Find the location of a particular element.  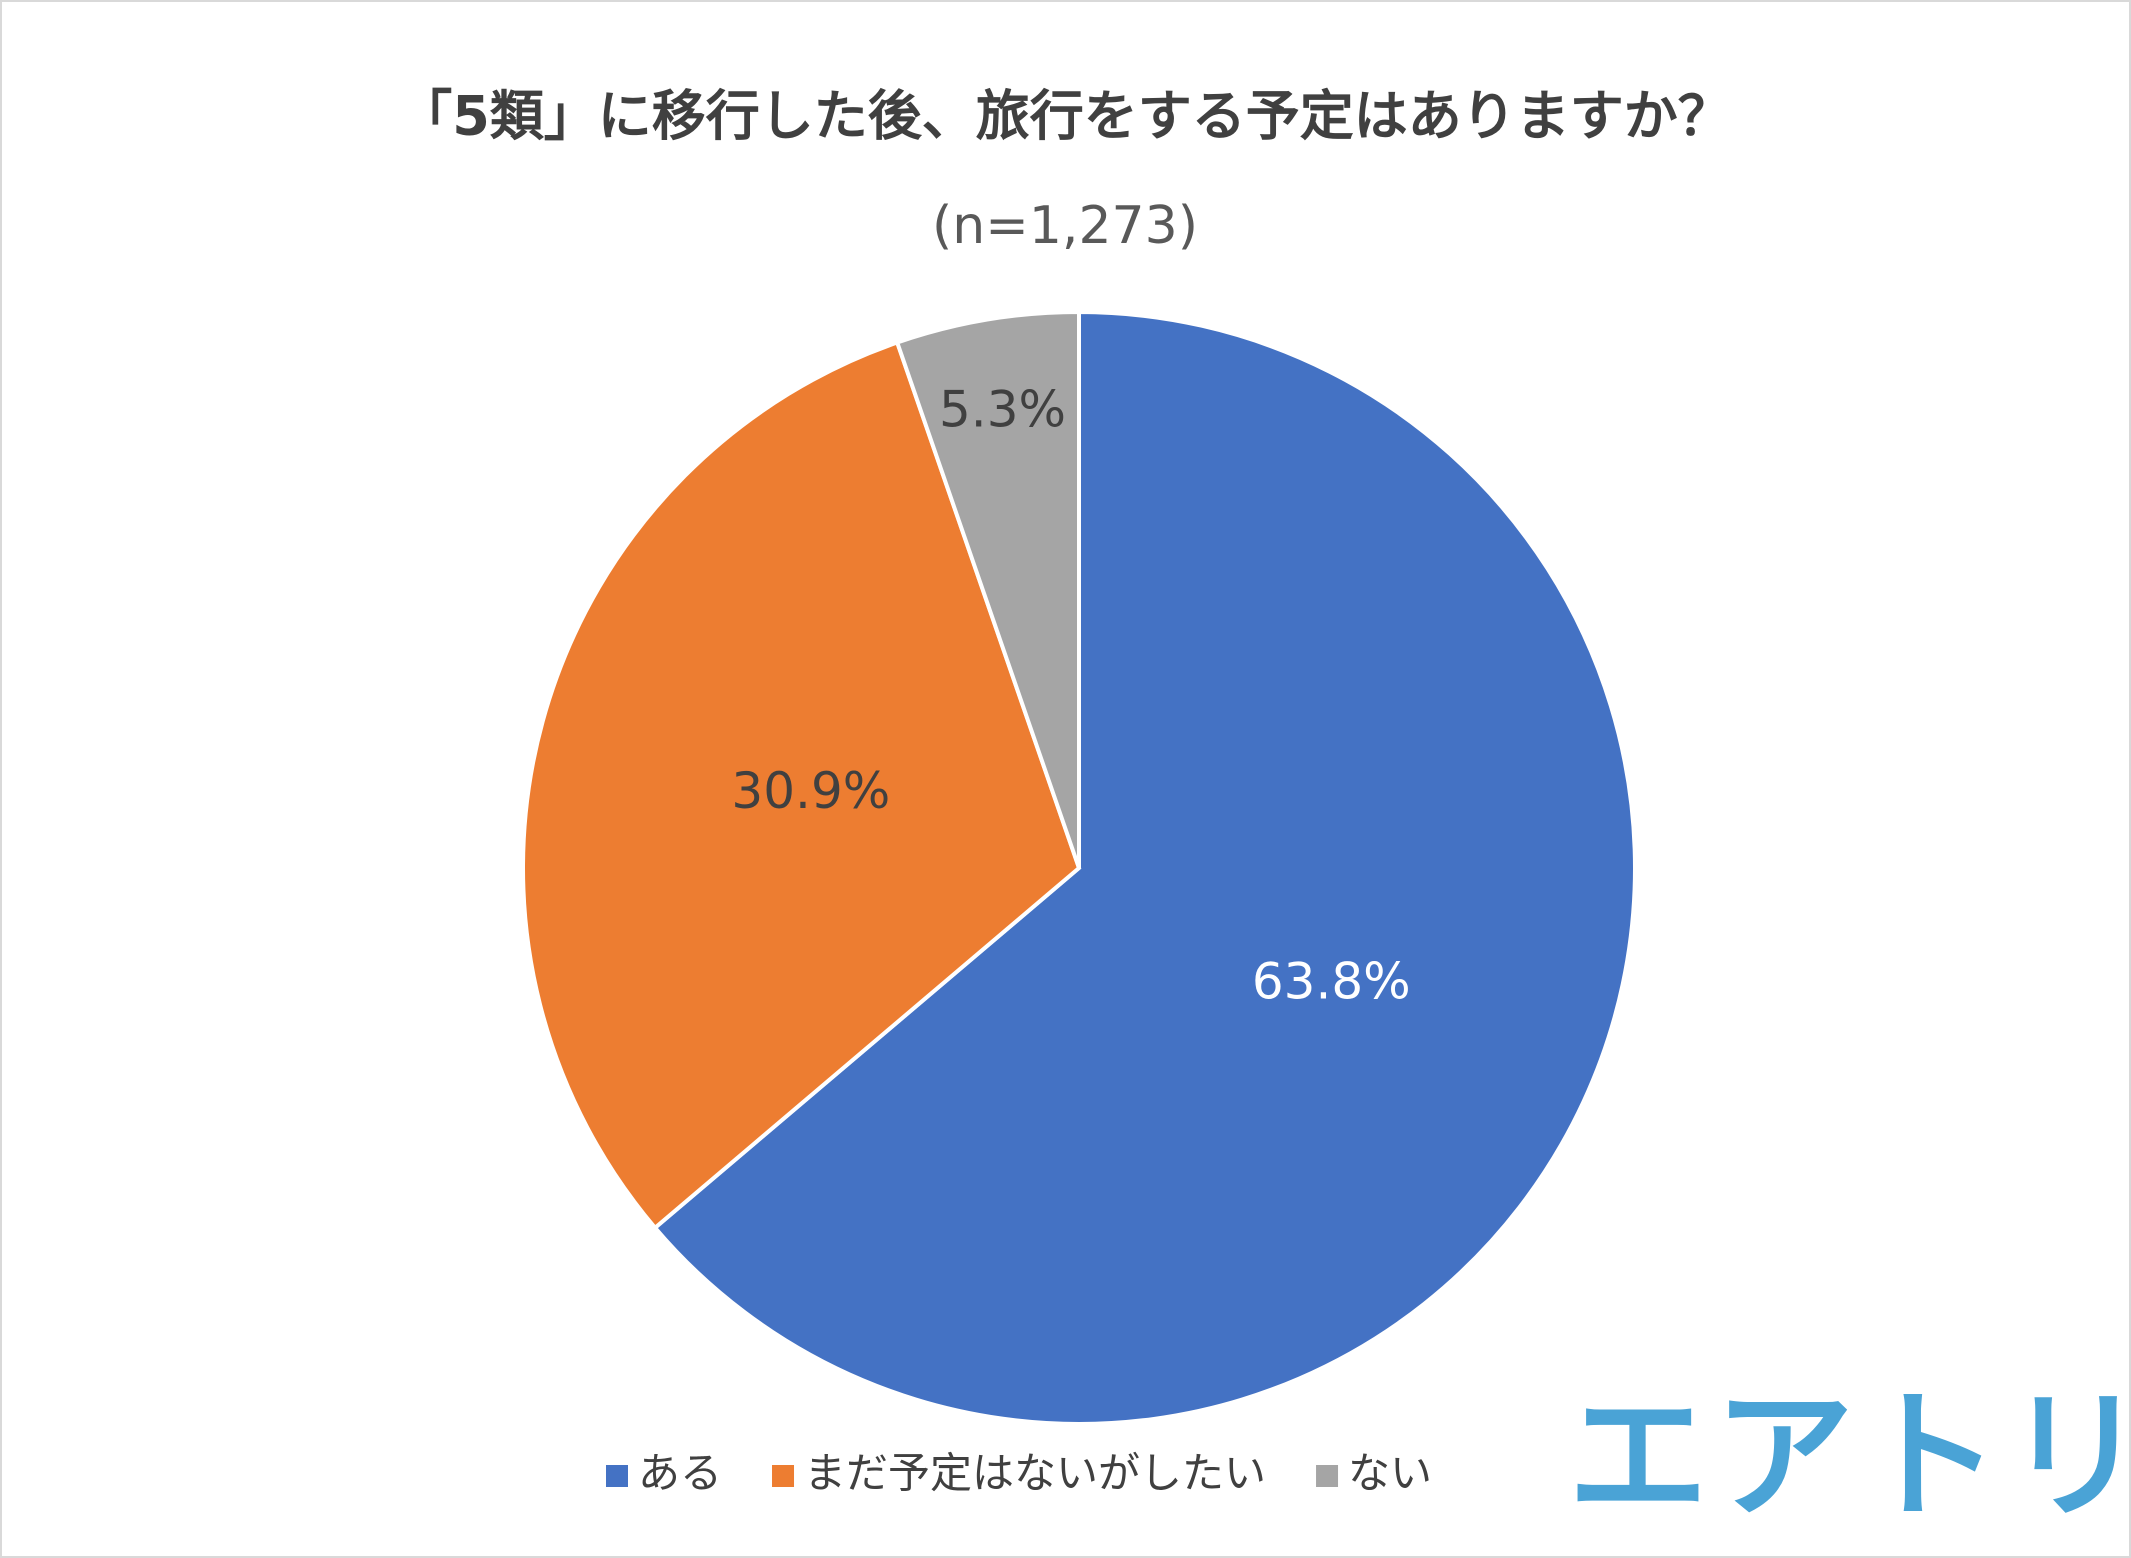

legend-label: まだ予定はないがしたい is located at coordinates (1035, 1473).